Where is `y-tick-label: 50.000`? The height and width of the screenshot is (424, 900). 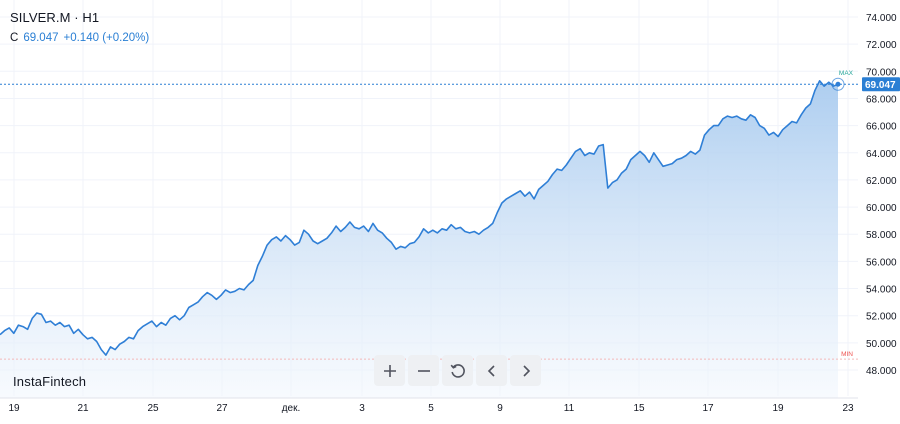
y-tick-label: 50.000 is located at coordinates (881, 344).